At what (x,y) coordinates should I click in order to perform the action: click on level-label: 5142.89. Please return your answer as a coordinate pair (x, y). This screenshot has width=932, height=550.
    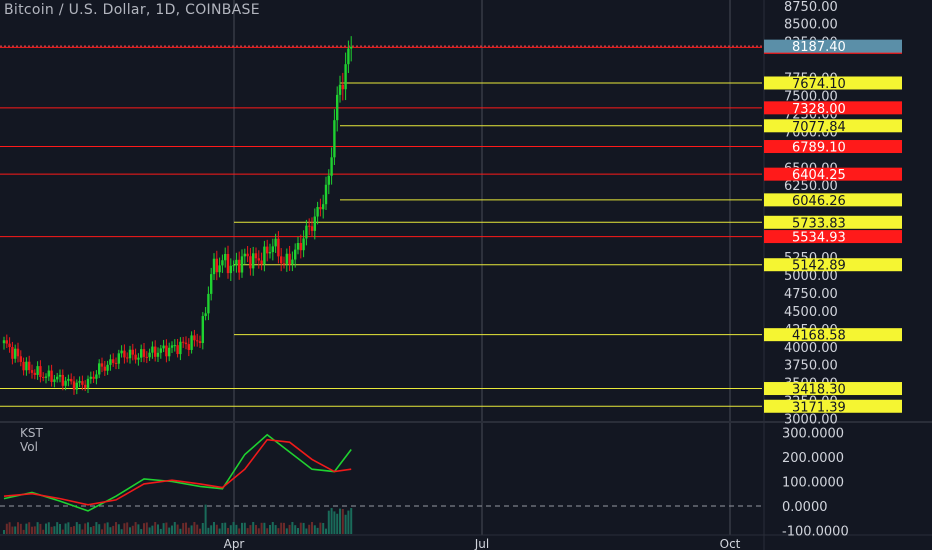
    Looking at the image, I should click on (819, 266).